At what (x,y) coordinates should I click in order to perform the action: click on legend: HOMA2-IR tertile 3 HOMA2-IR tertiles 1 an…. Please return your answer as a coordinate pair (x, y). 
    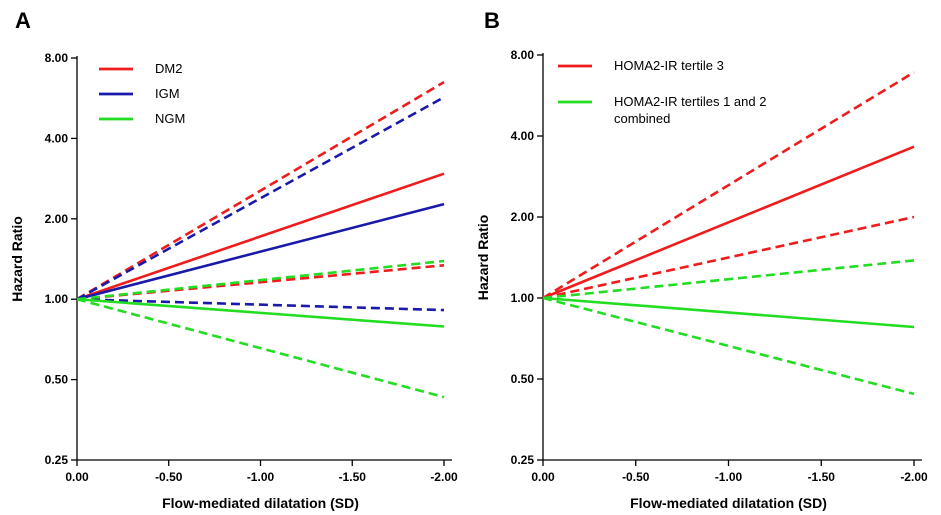
    Looking at the image, I should click on (662, 92).